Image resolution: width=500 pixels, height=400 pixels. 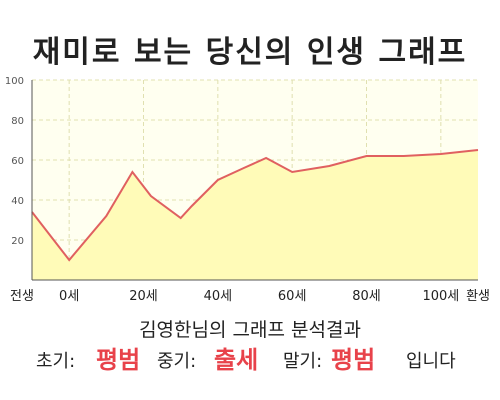 I want to click on early-label: 초기:, so click(x=56, y=361).